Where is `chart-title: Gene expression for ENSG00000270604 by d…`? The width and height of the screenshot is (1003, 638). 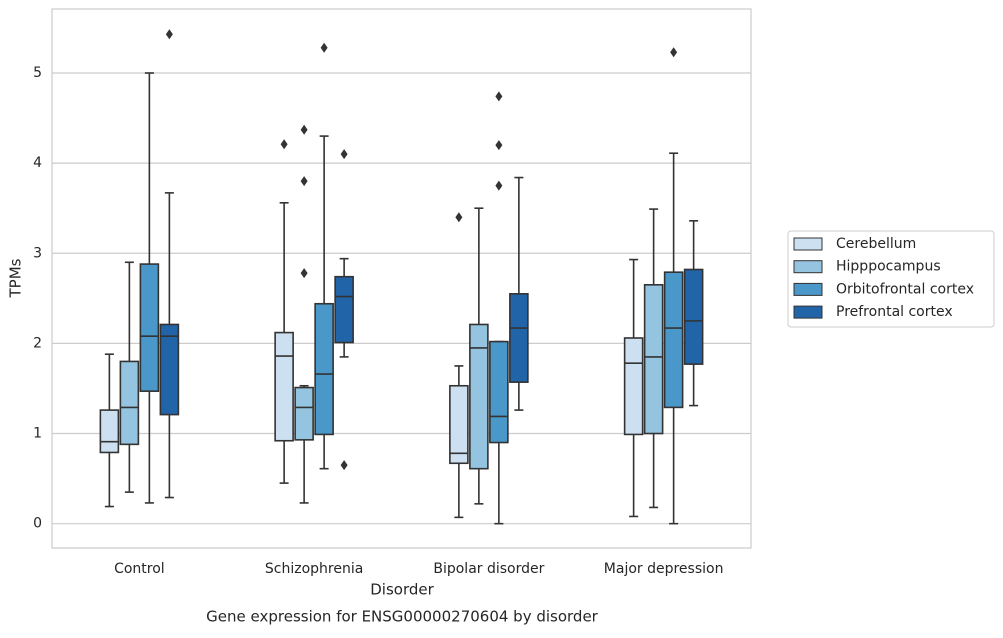 chart-title: Gene expression for ENSG00000270604 by d… is located at coordinates (402, 617).